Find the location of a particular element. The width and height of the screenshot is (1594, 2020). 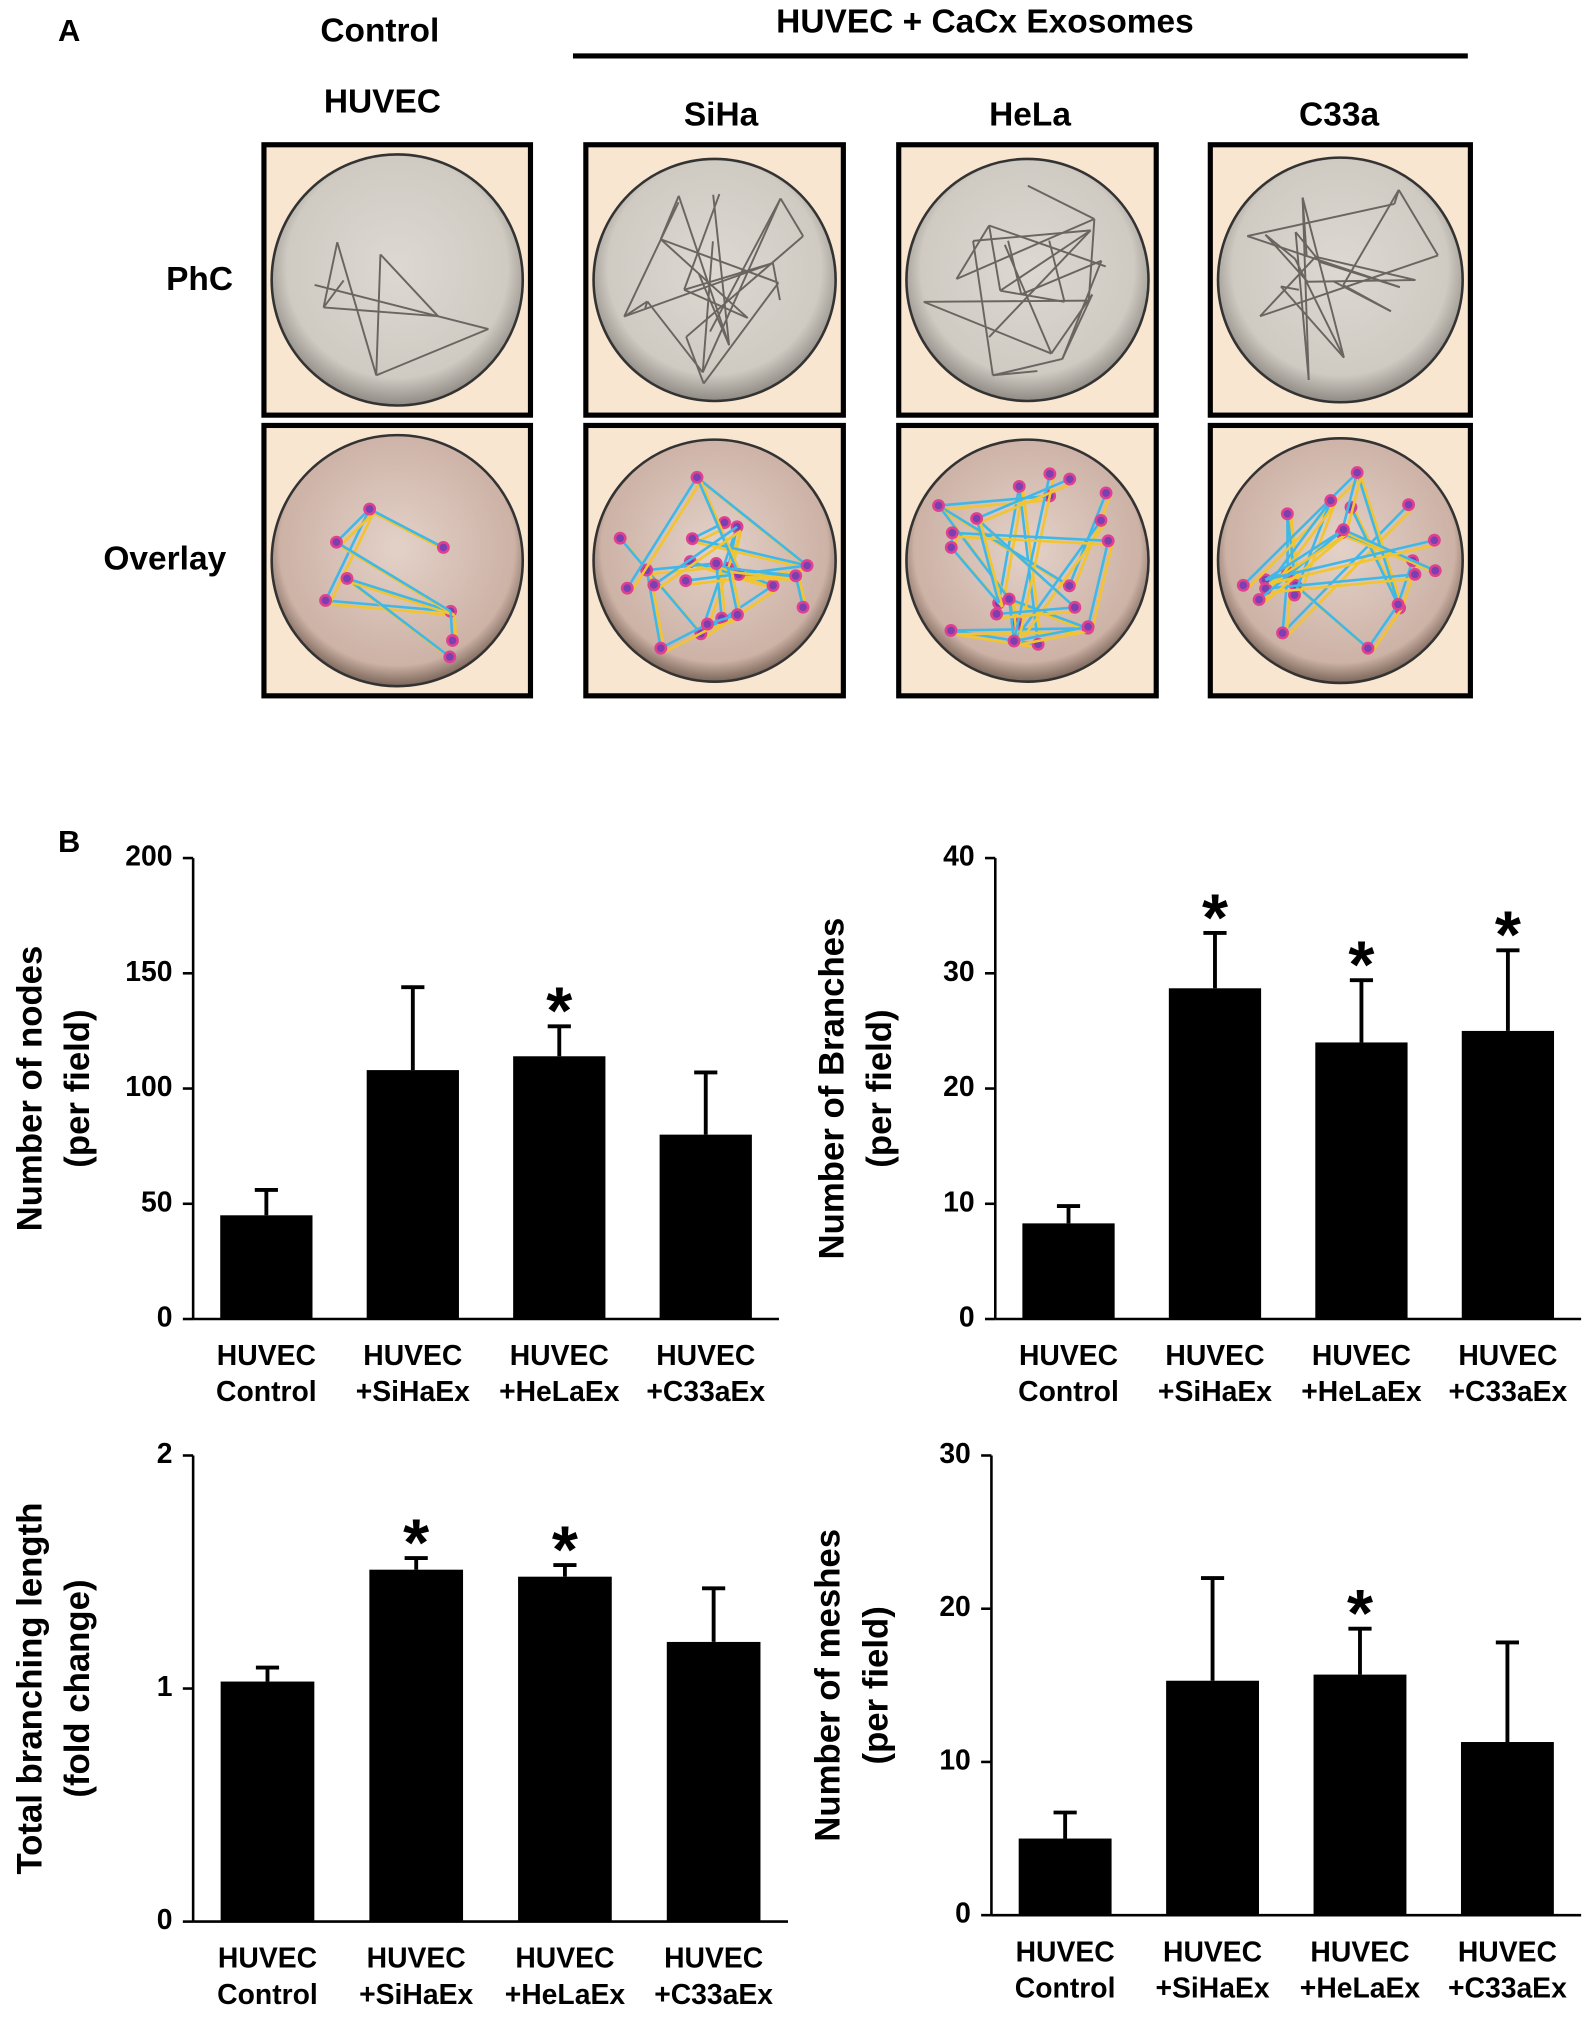

y-tick-label: 40 is located at coordinates (959, 857).